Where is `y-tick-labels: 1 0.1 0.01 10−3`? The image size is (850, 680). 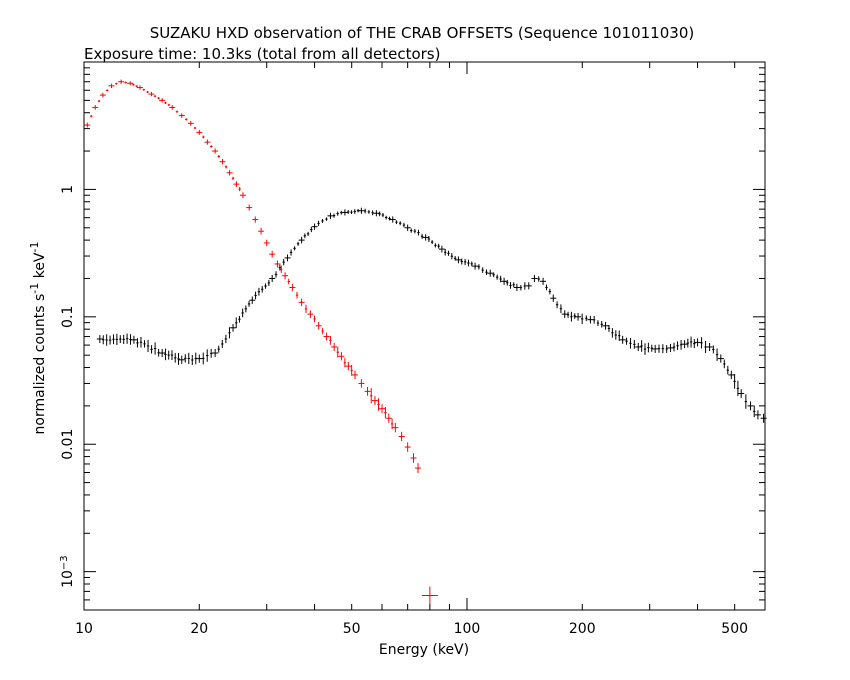
y-tick-labels: 1 0.1 0.01 10−3 is located at coordinates (68, 386).